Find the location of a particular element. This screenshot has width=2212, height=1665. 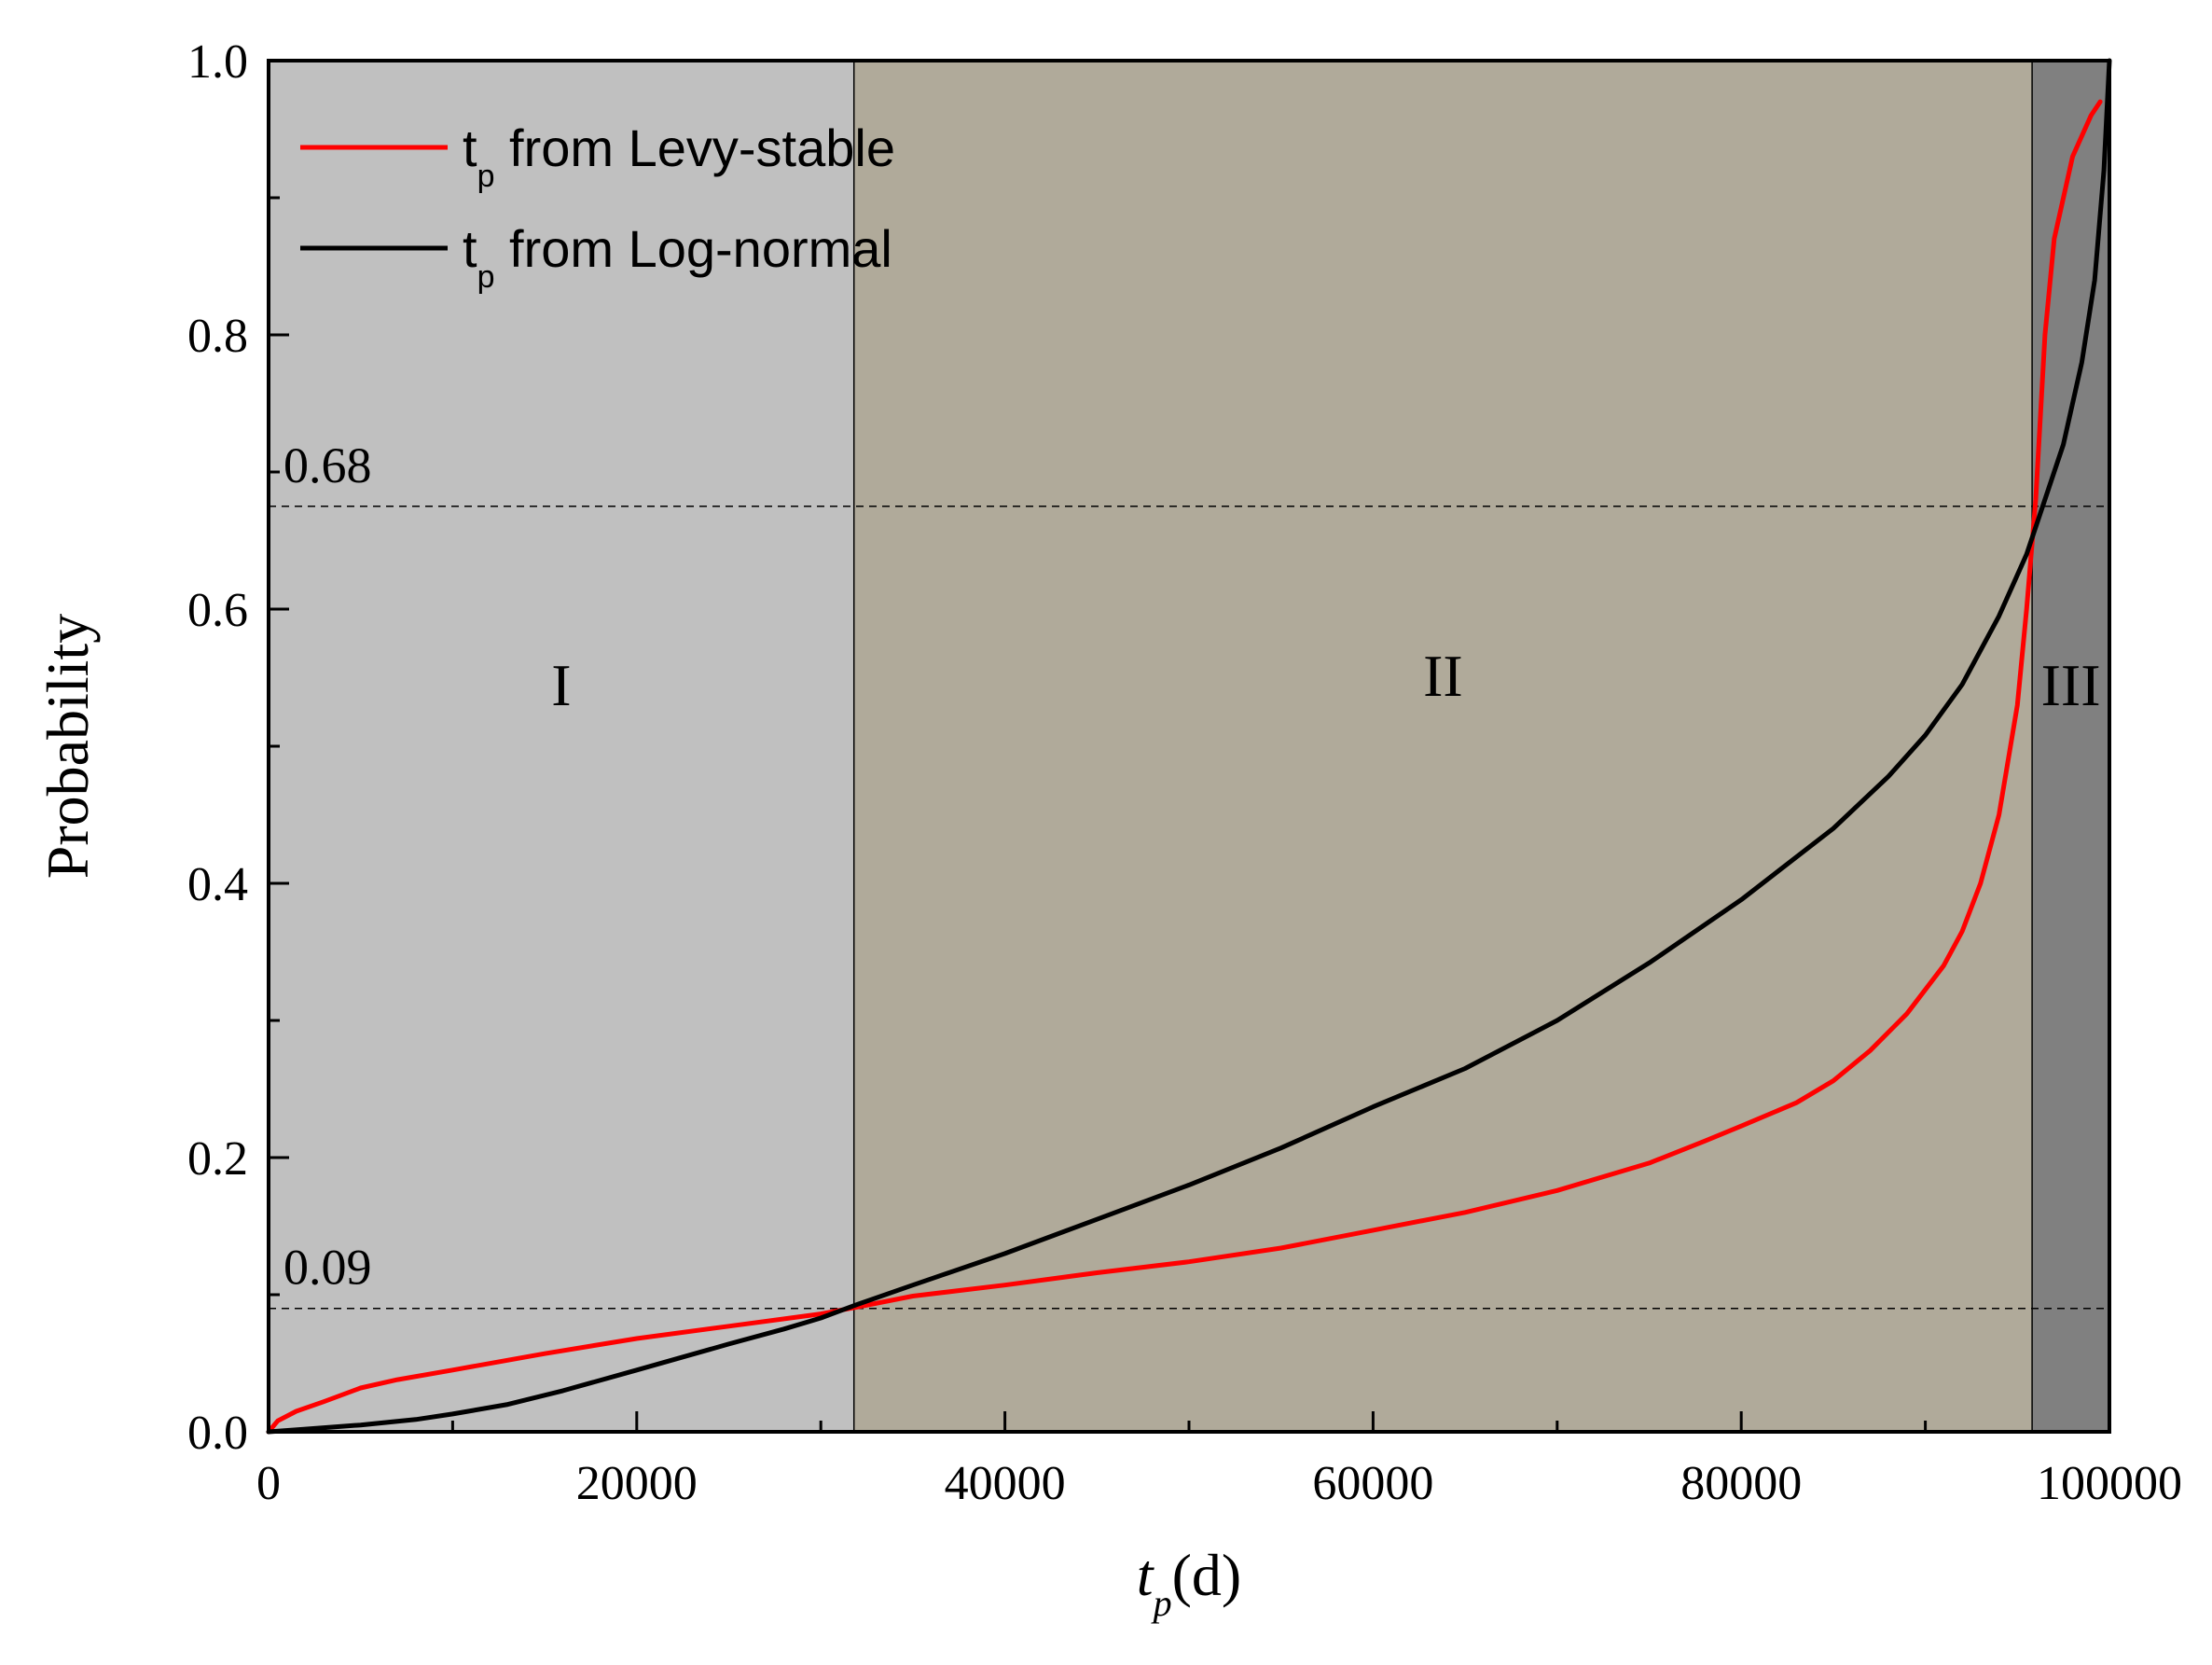

region-label-II: II is located at coordinates (1443, 676).